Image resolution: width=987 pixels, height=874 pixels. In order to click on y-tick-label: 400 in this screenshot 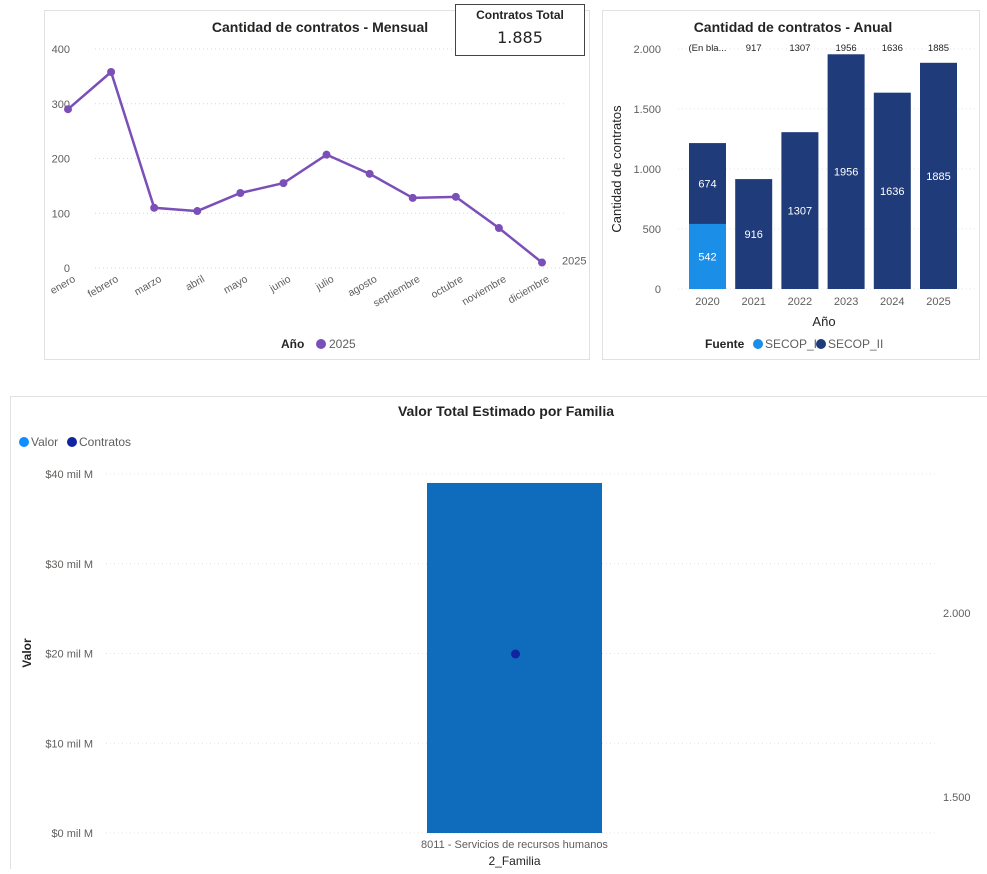, I will do `click(61, 50)`.